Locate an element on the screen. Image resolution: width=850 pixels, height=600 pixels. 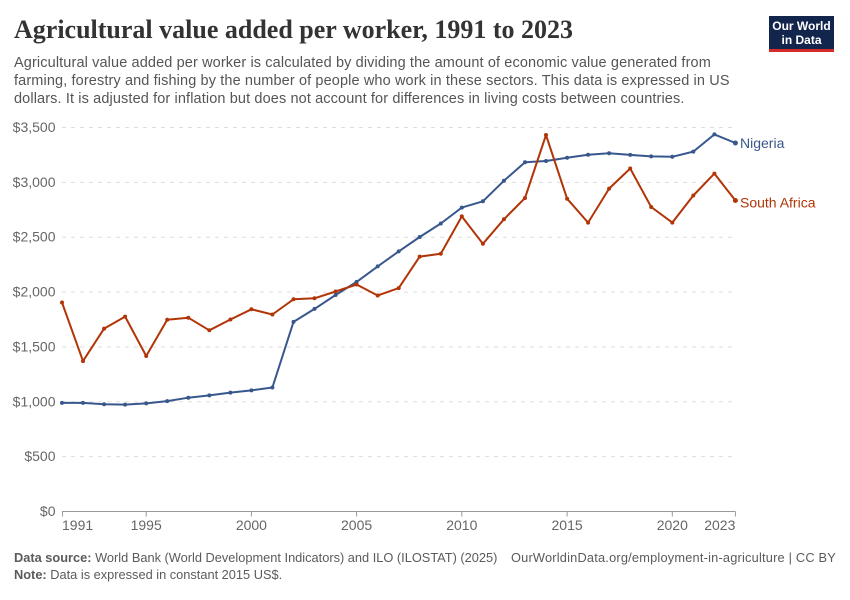
svg-text: 2010 is located at coordinates (461, 525).